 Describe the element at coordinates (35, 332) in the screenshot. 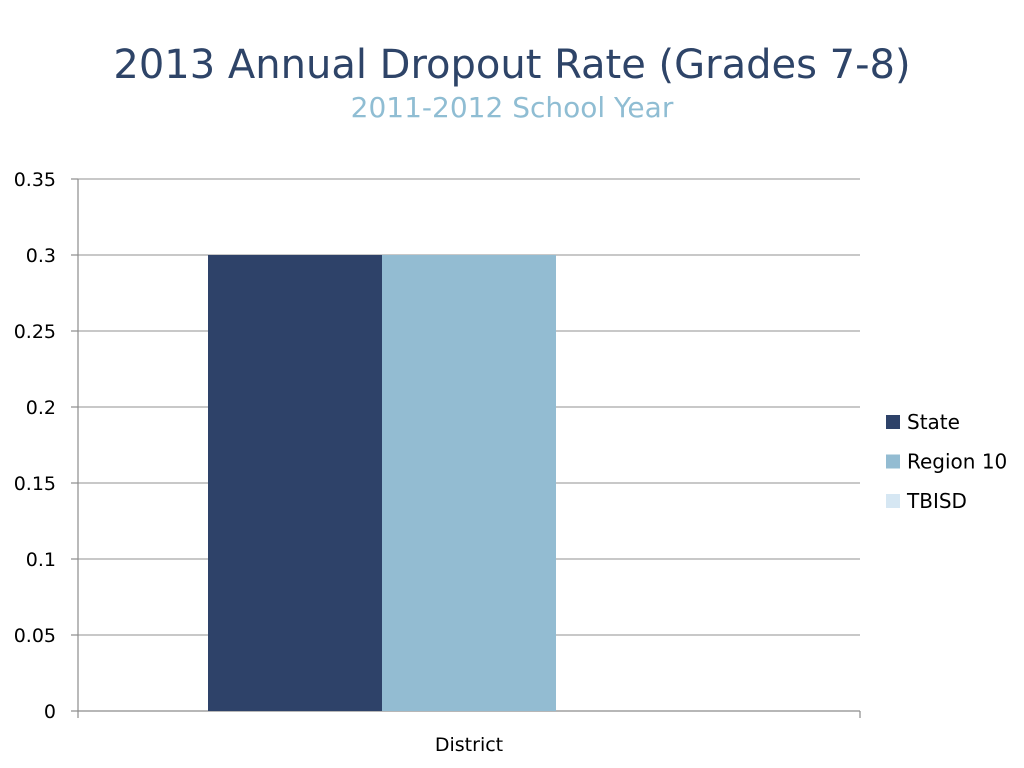

I see `y-tick-label: 0.25` at that location.